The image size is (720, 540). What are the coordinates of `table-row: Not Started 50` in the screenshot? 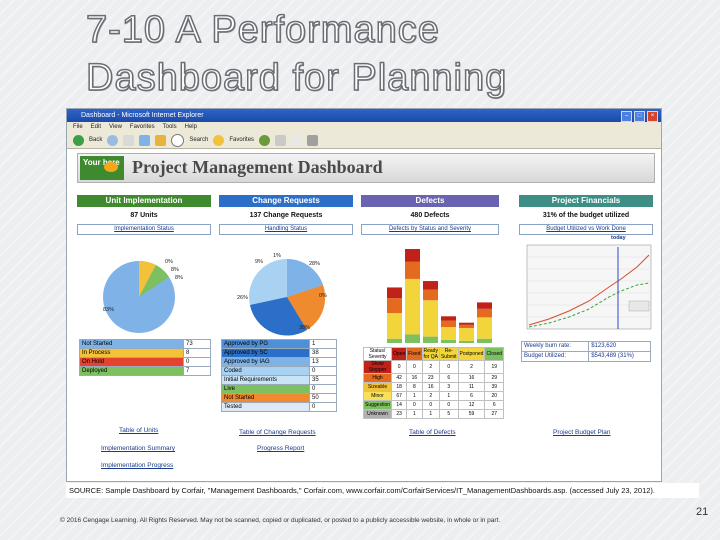 It's located at (279, 398).